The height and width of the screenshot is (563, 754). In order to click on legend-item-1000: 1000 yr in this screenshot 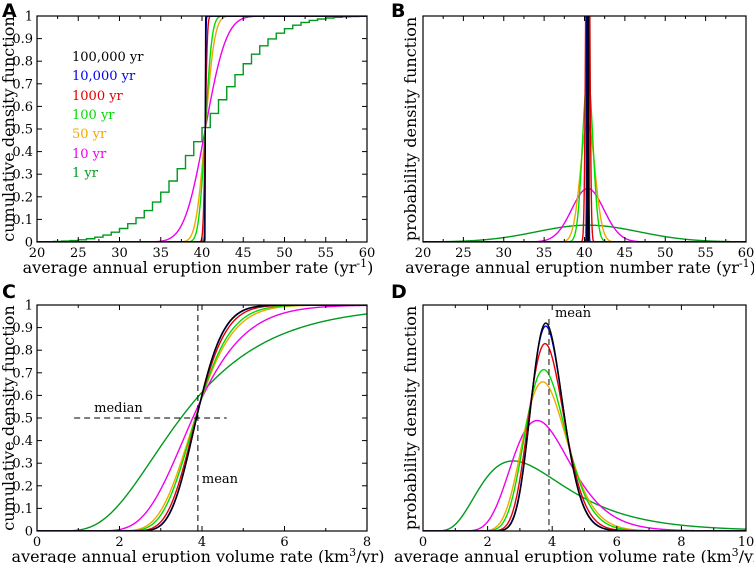, I will do `click(98, 96)`.